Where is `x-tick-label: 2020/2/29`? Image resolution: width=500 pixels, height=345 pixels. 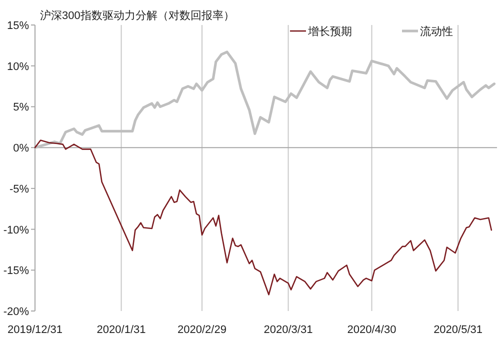
x-tick-label: 2020/2/29 is located at coordinates (202, 330).